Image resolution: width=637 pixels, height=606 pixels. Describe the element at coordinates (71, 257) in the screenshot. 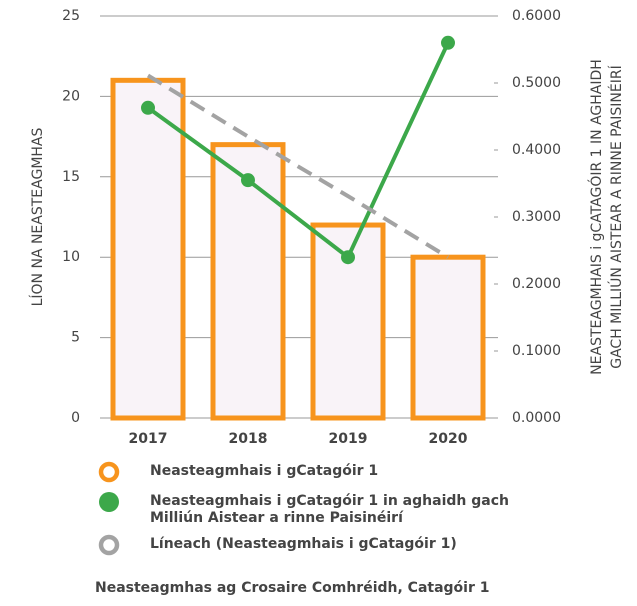

I see `y-tick-label: 10` at that location.